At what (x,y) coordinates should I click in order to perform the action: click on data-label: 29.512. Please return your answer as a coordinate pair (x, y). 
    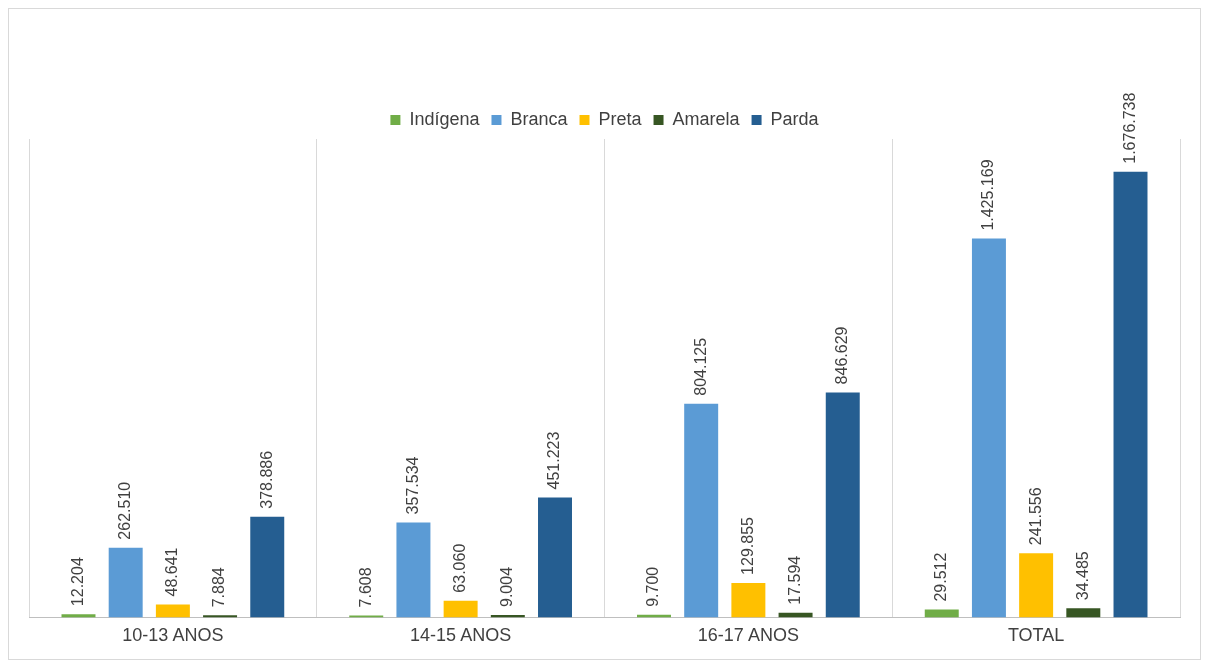
    Looking at the image, I should click on (941, 577).